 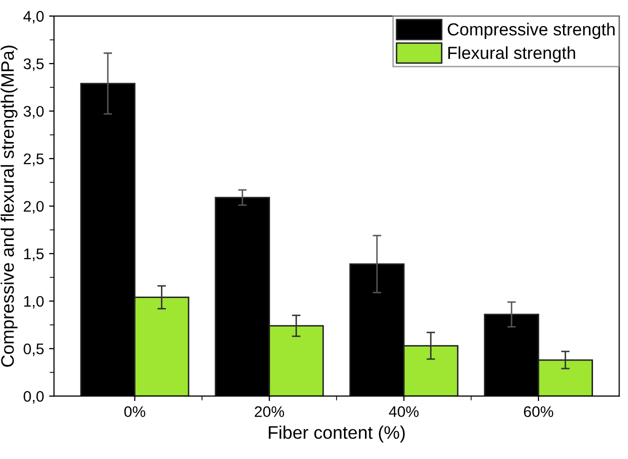 What do you see at coordinates (34, 397) in the screenshot?
I see `y-tick-label: 0,0` at bounding box center [34, 397].